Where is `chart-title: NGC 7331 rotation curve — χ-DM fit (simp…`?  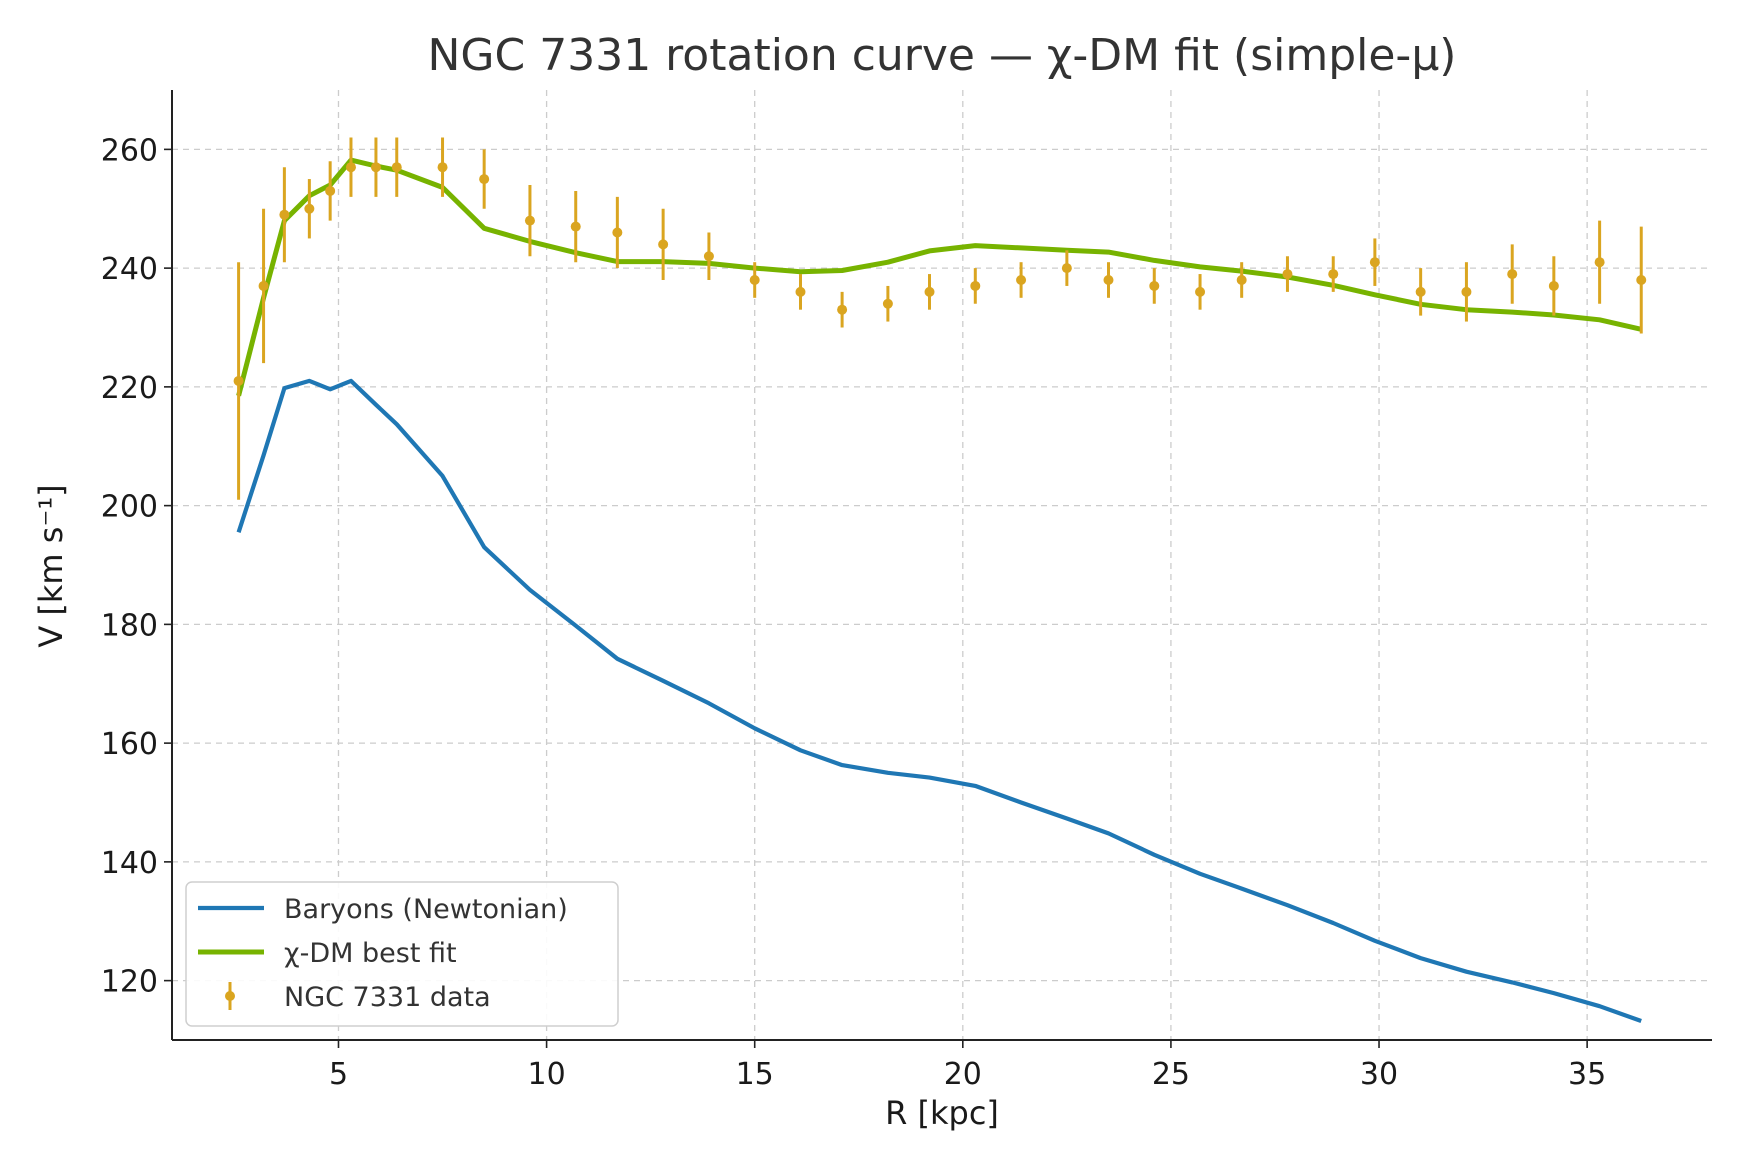
chart-title: NGC 7331 rotation curve — χ-DM fit (simp… is located at coordinates (942, 55).